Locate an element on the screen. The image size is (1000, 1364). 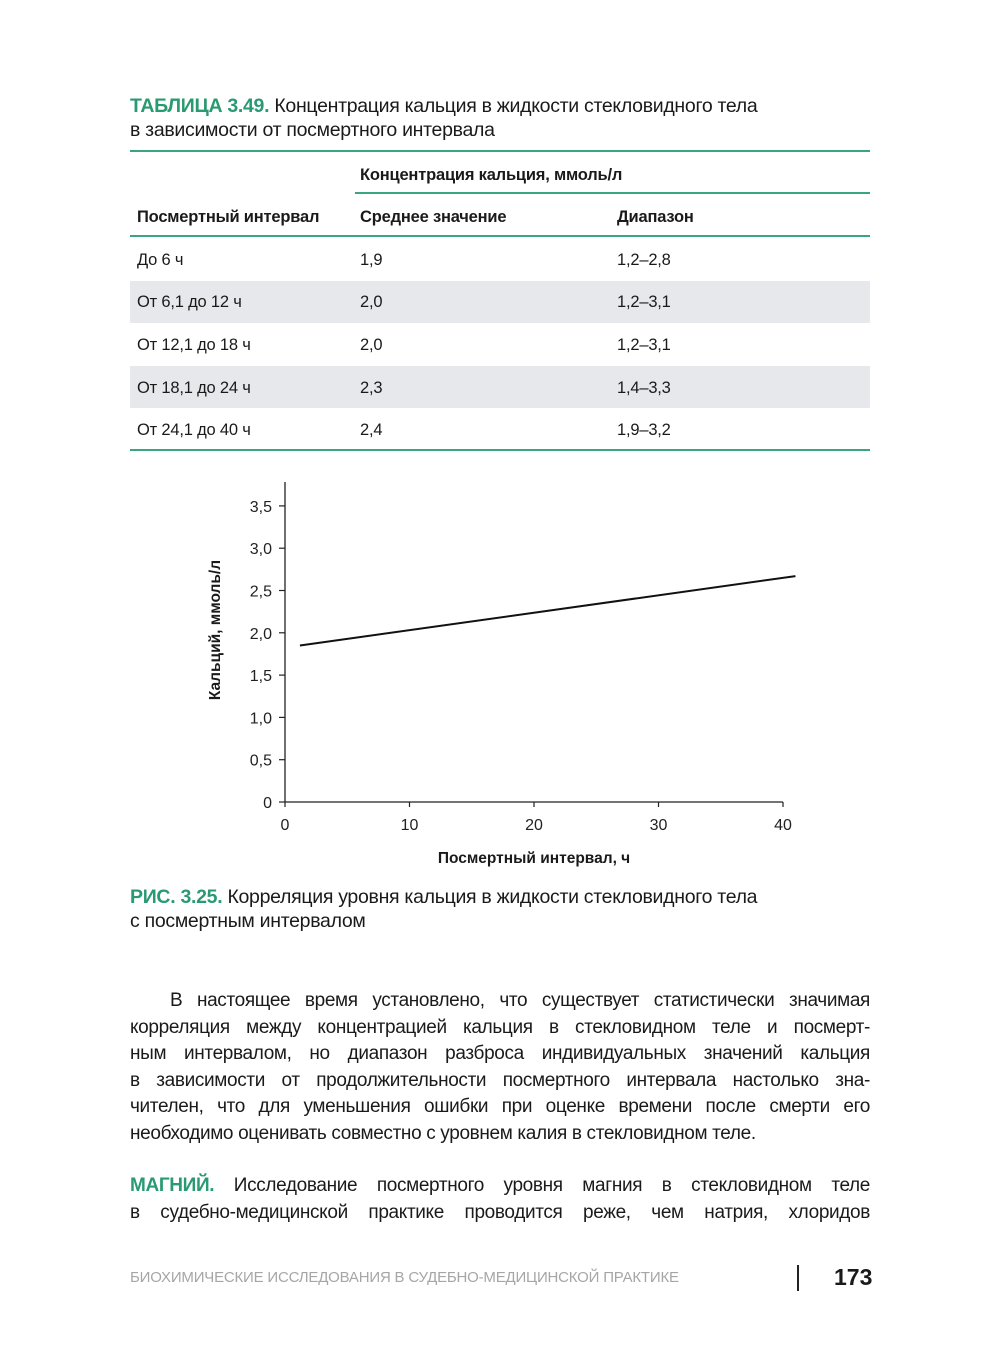
table-title-line-2: в зависимости от посмертного интервала is located at coordinates (312, 130).